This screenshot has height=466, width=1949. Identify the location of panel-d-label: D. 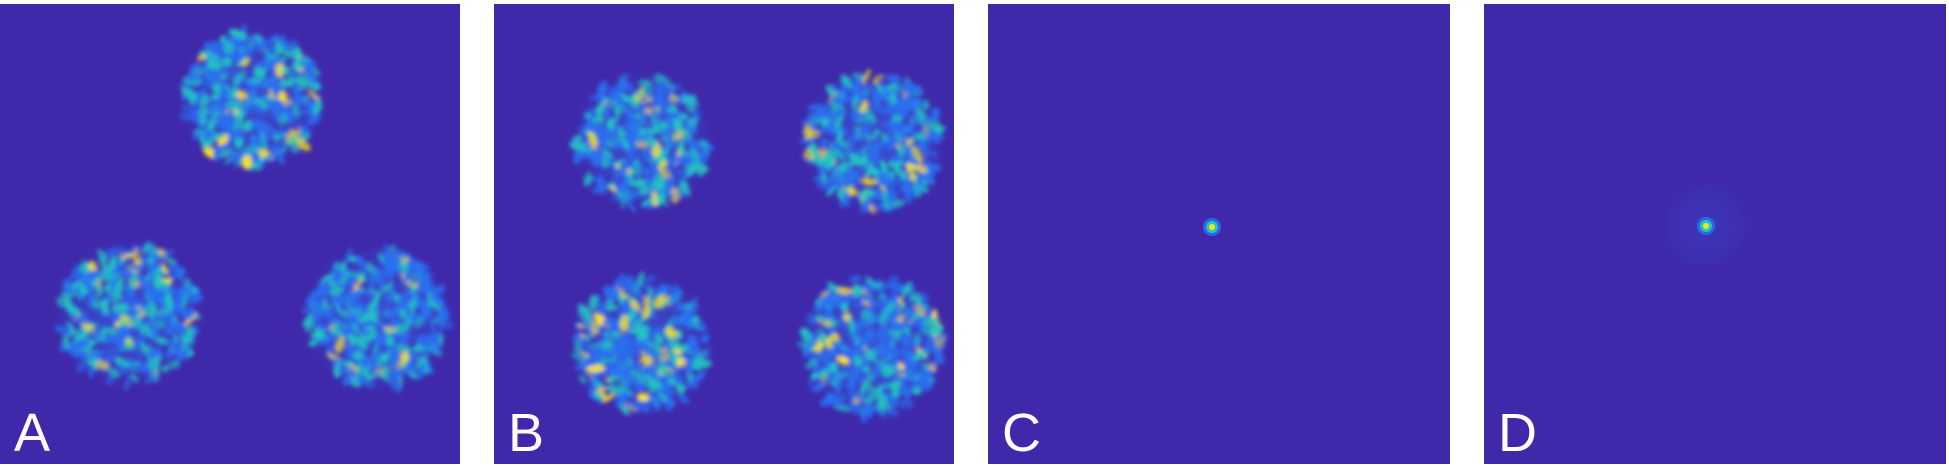
(1517, 433).